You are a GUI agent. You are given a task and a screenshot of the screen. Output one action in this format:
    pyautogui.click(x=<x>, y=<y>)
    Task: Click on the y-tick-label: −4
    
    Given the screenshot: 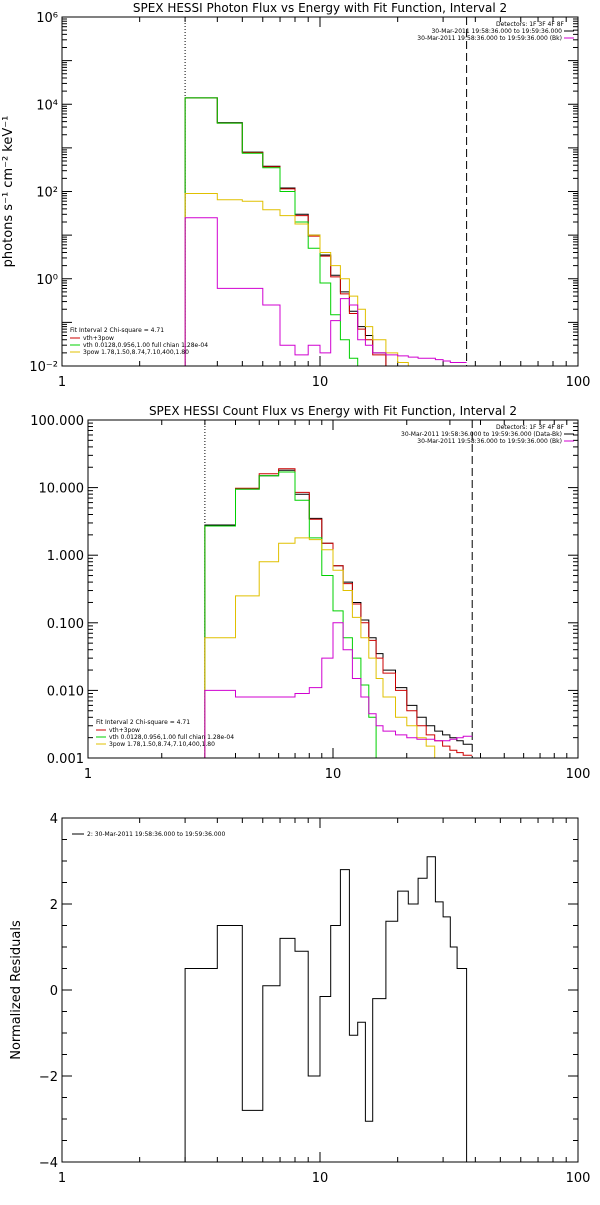 What is the action you would take?
    pyautogui.click(x=48, y=1163)
    